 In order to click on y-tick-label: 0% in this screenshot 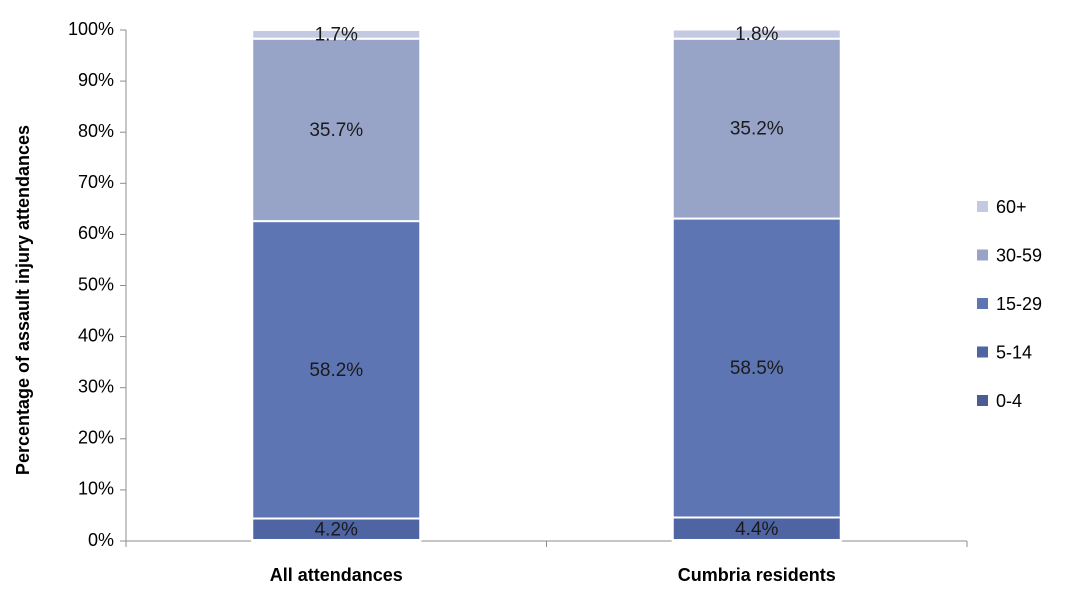, I will do `click(101, 540)`.